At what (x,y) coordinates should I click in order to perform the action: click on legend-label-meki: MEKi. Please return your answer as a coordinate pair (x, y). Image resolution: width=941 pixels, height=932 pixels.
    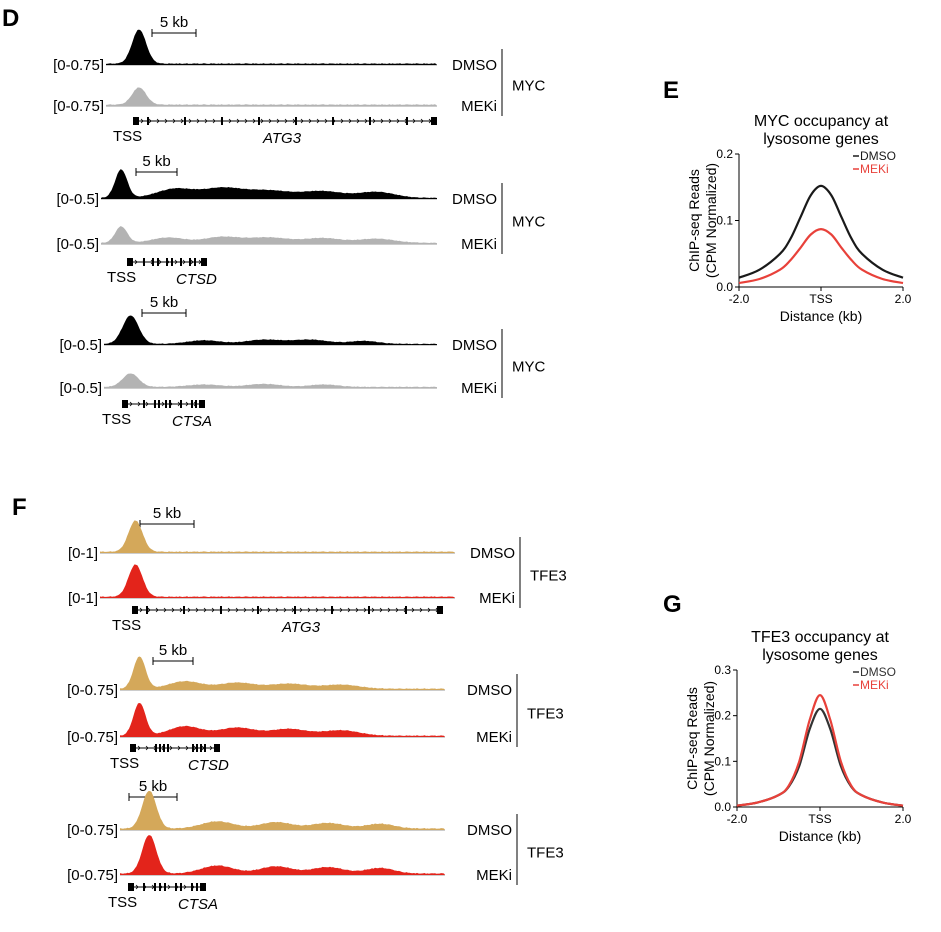
    Looking at the image, I should click on (874, 169).